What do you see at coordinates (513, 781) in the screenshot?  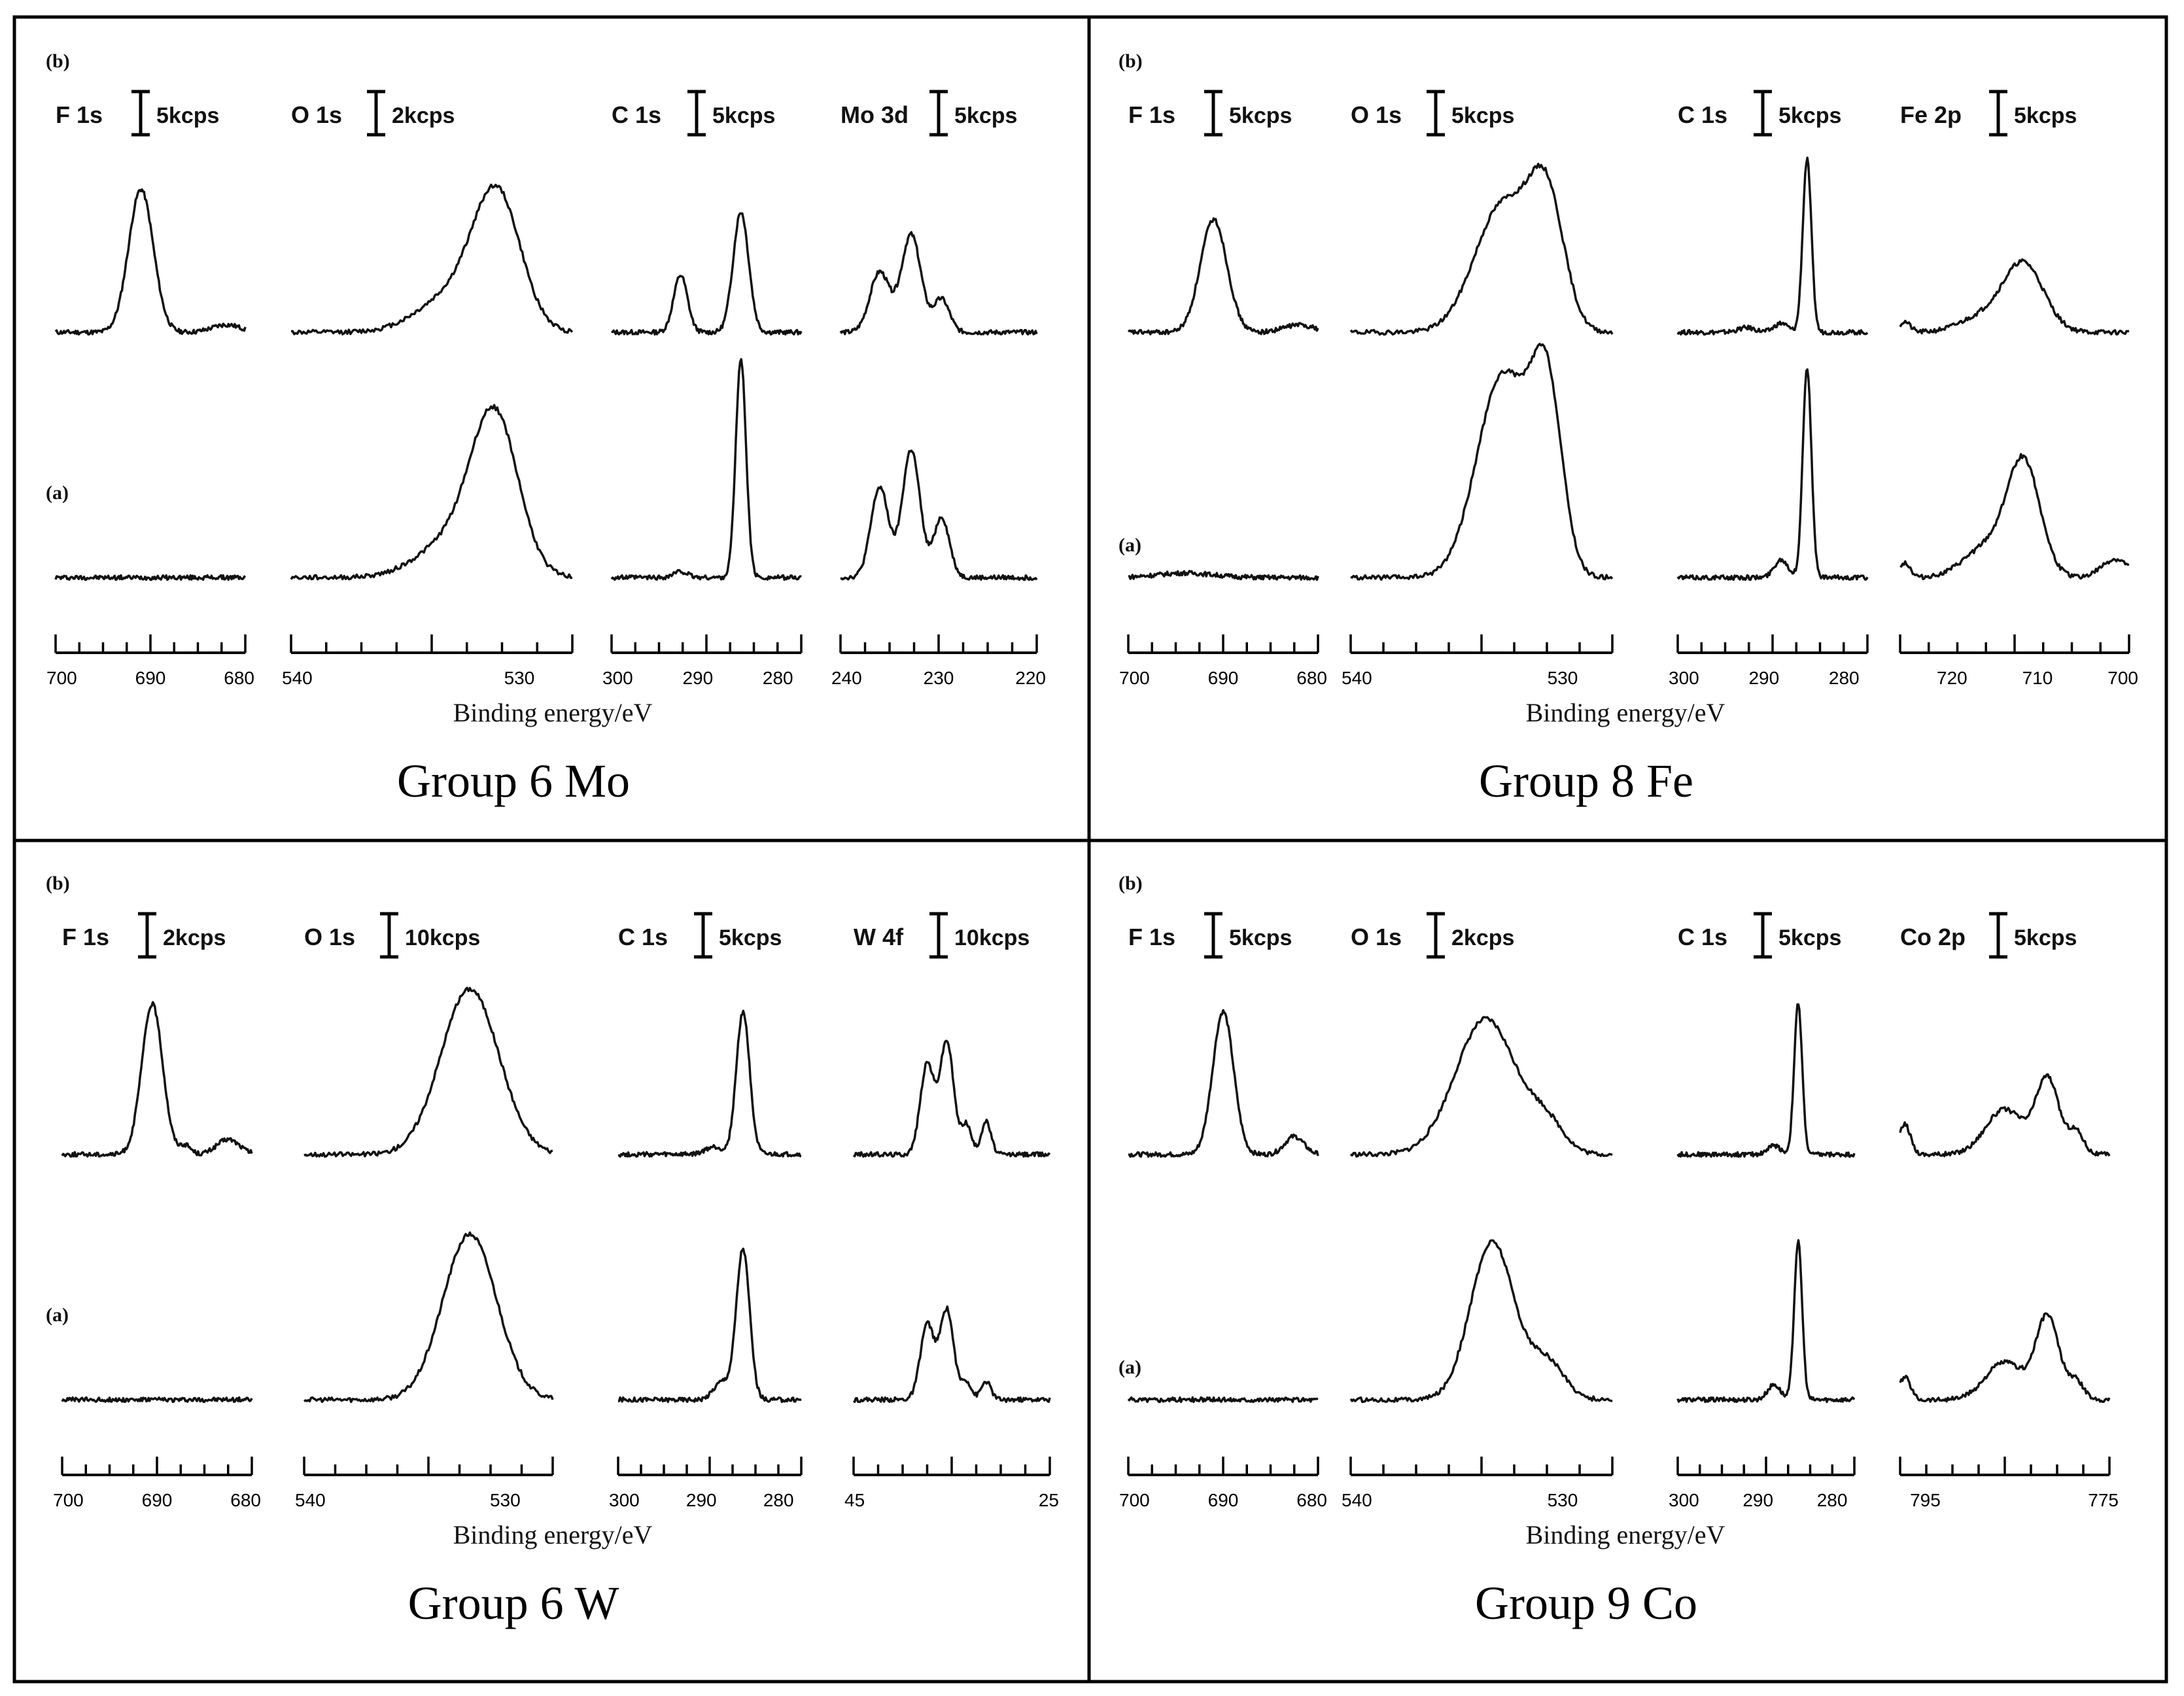 I see `panel-title: Group 6 Mo` at bounding box center [513, 781].